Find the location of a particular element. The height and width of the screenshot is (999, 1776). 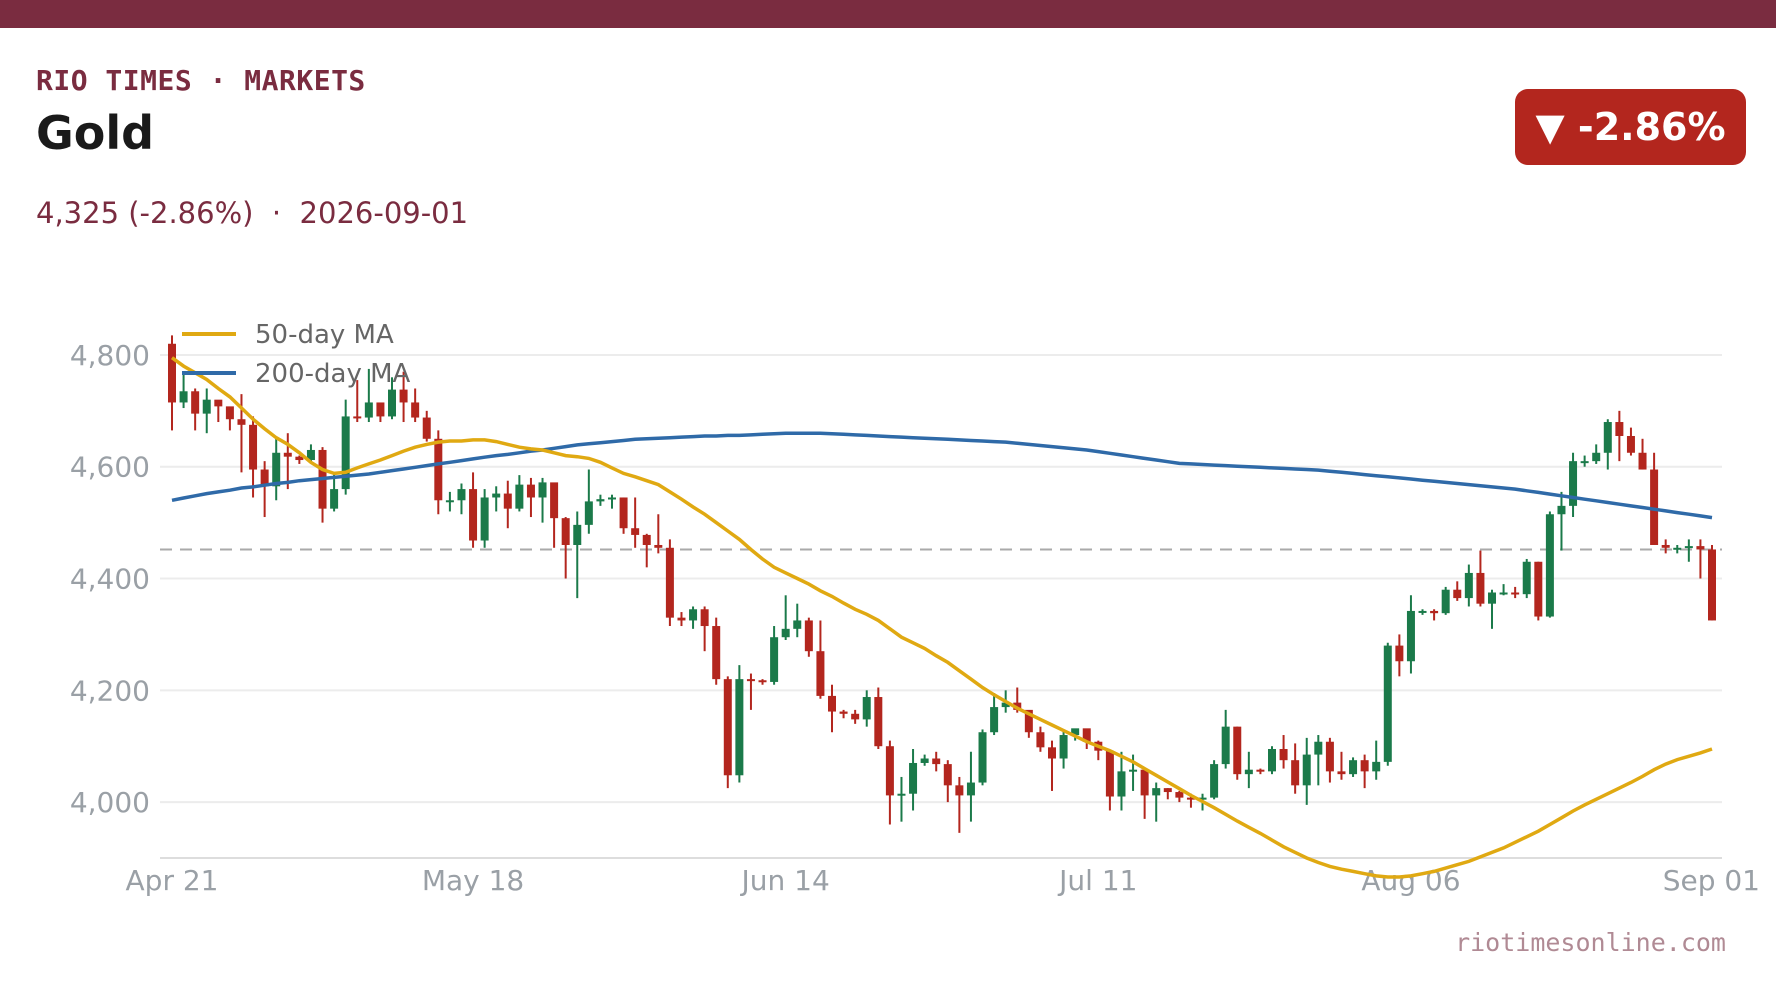

y-tick-label: 4,800 is located at coordinates (110, 355).